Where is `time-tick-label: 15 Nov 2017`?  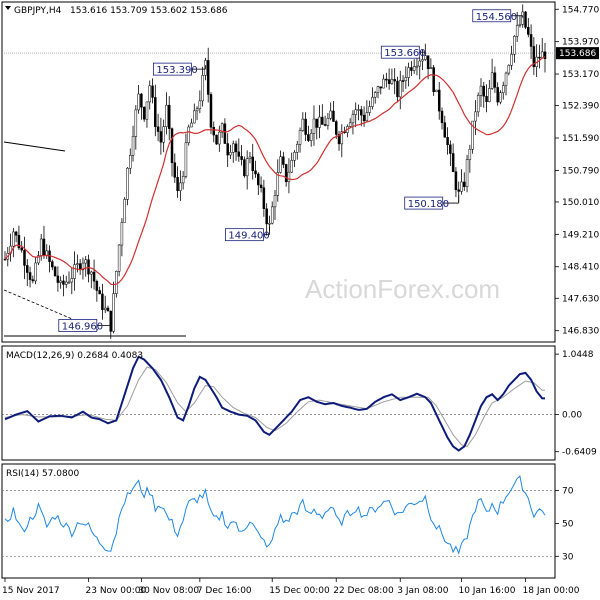
time-tick-label: 15 Nov 2017 is located at coordinates (31, 591).